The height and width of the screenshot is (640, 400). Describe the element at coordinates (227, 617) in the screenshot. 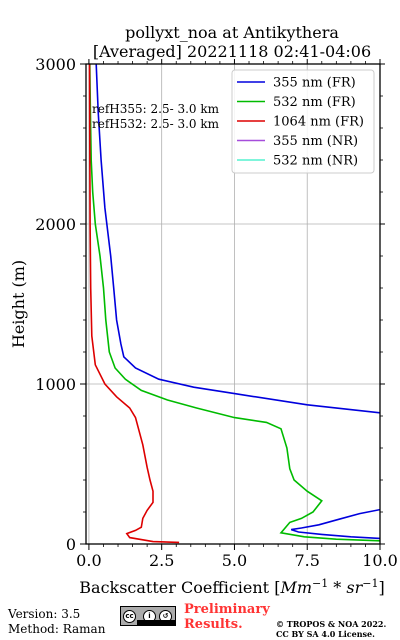

I see `preliminary-notice: Preliminary Results.` at that location.